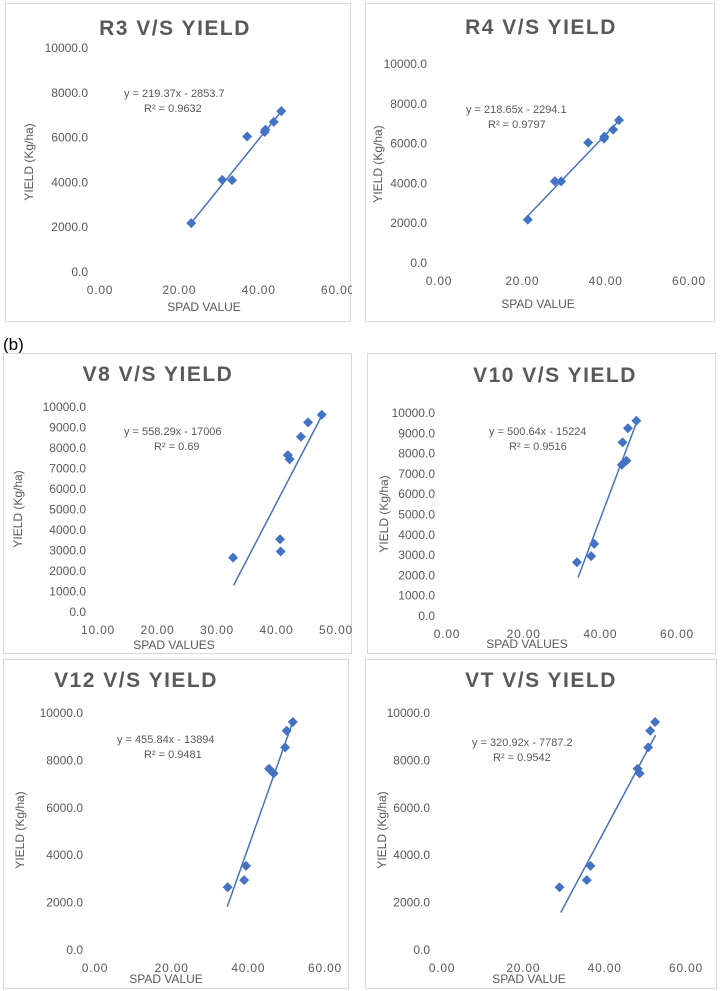 The image size is (720, 991). What do you see at coordinates (516, 110) in the screenshot?
I see `trendline-equation: y = 218.65x - 2294.1` at bounding box center [516, 110].